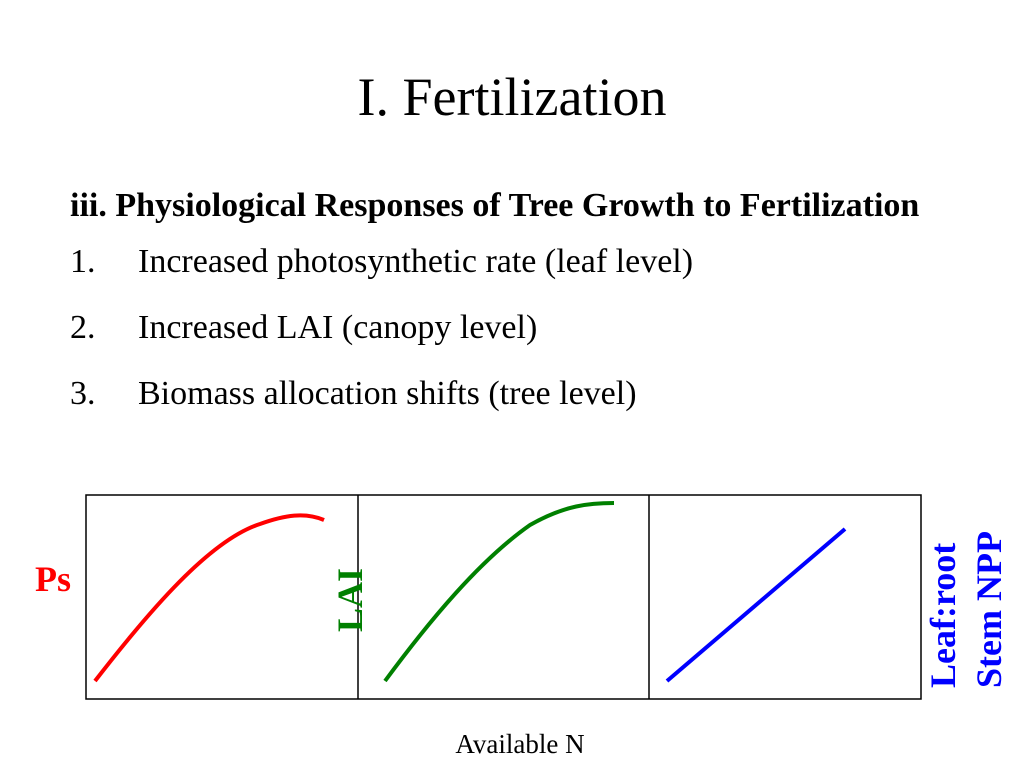 Image resolution: width=1024 pixels, height=768 pixels. I want to click on leafroot-line, so click(756, 605).